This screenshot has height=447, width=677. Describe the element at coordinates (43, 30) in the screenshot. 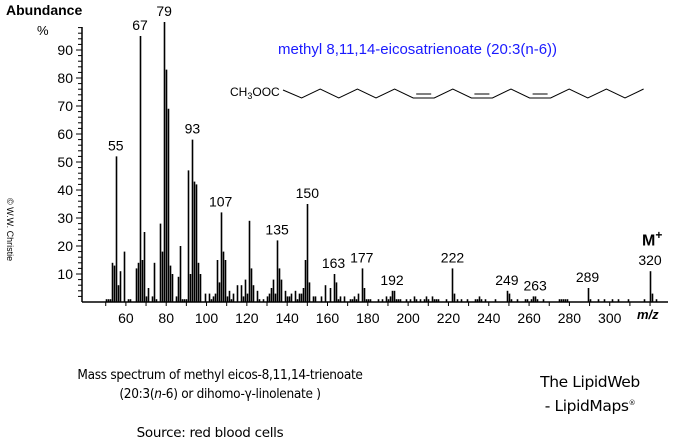

I see `y-axis-unit: %` at that location.